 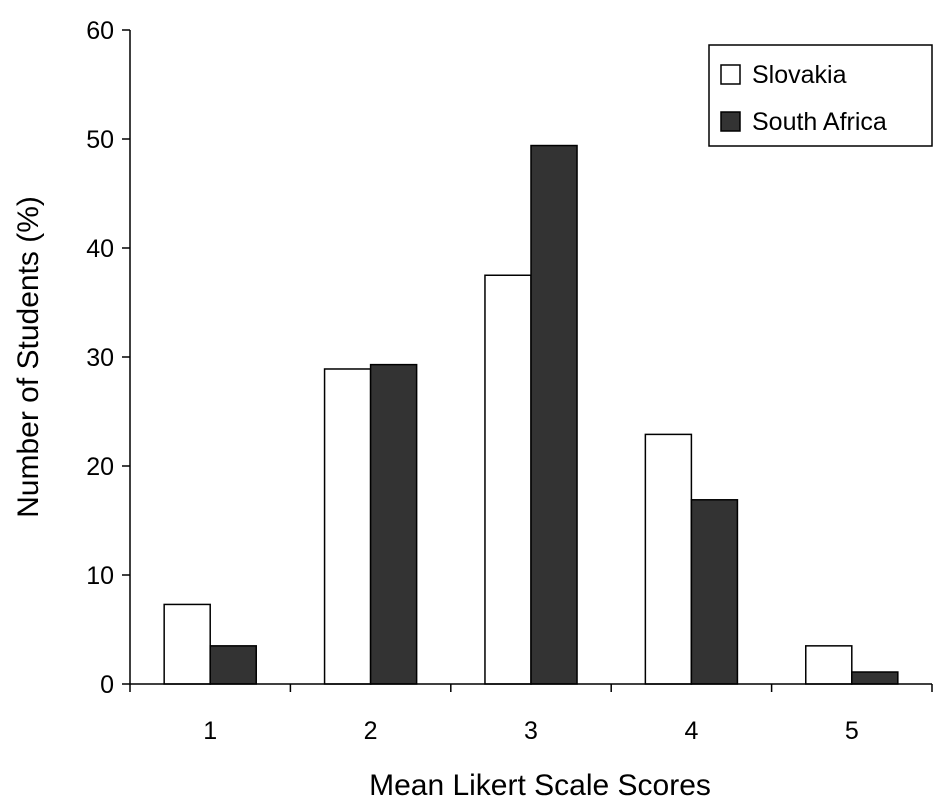 I want to click on x-tick-label: 3, so click(x=531, y=731).